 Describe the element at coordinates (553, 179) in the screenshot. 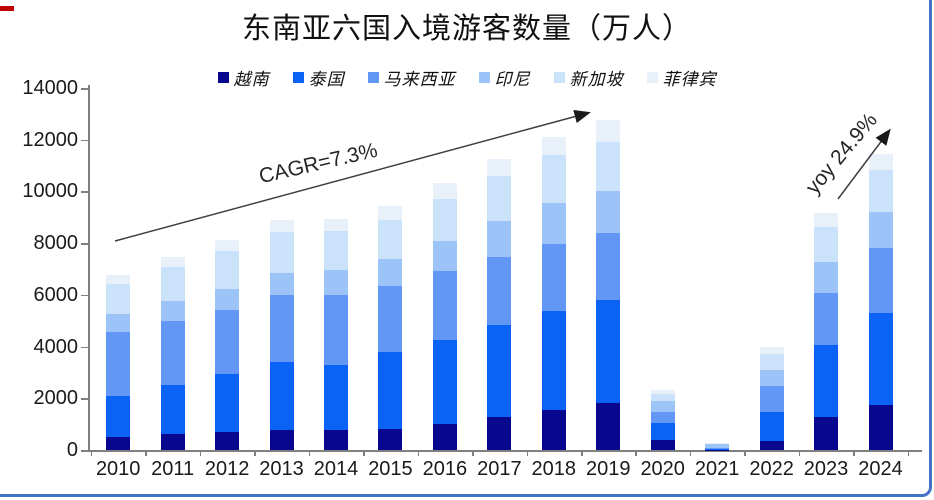

I see `bar-segment-2018-singapore` at that location.